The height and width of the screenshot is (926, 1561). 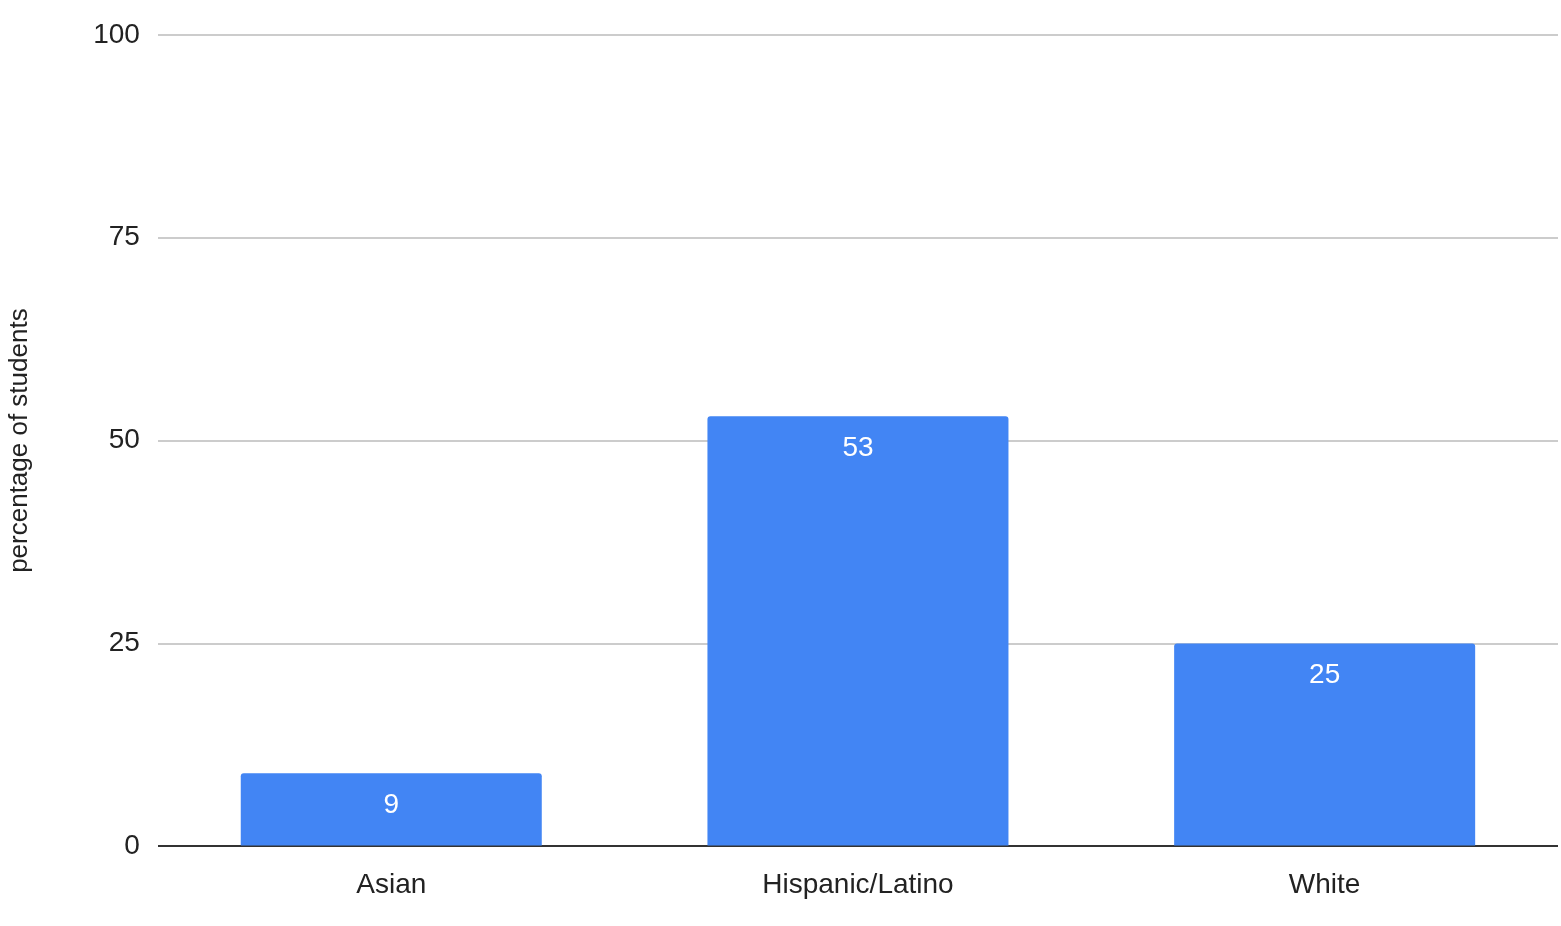 I want to click on x-tick-label: Asian, so click(x=391, y=883).